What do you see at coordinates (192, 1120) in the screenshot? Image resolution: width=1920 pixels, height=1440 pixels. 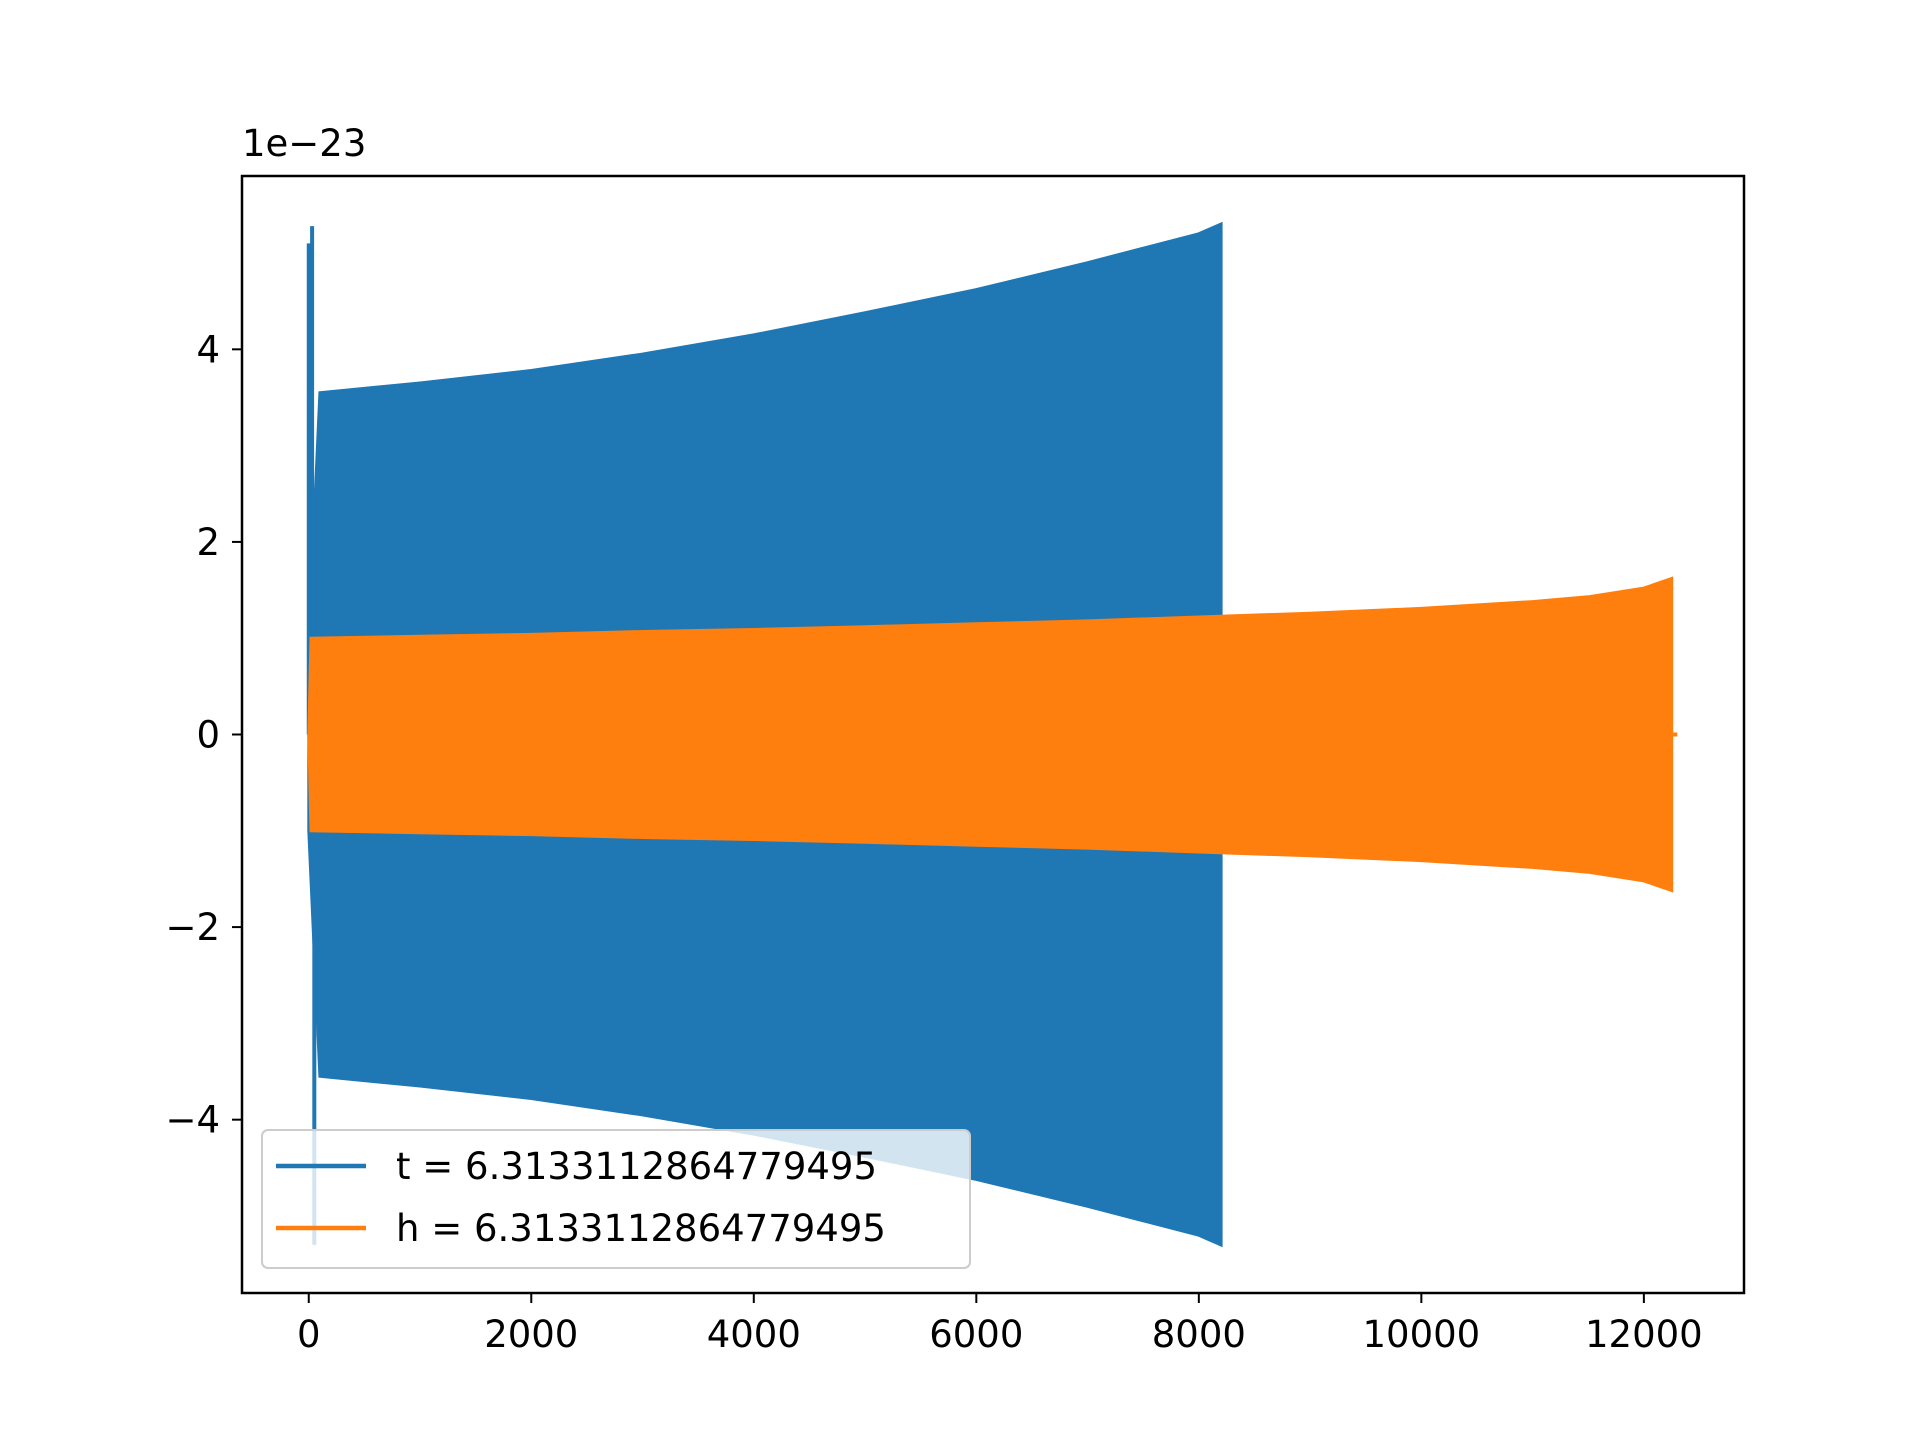 I see `y-tick-label-0: −4` at bounding box center [192, 1120].